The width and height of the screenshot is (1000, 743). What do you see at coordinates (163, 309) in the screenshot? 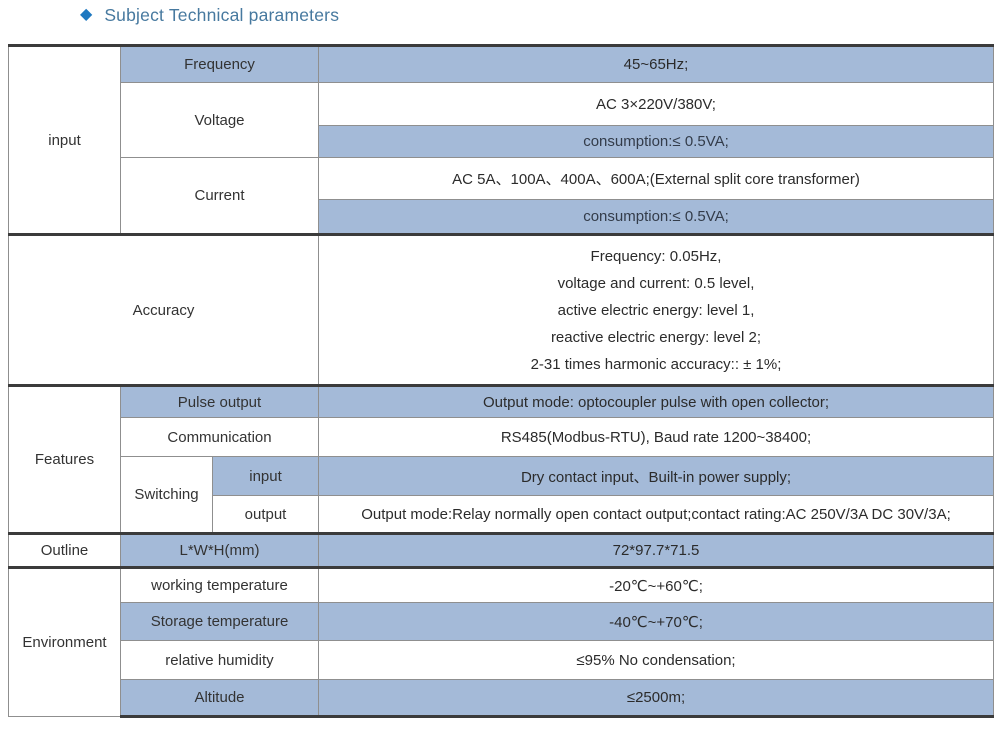
I see `cell-accuracy-label: Accuracy` at bounding box center [163, 309].